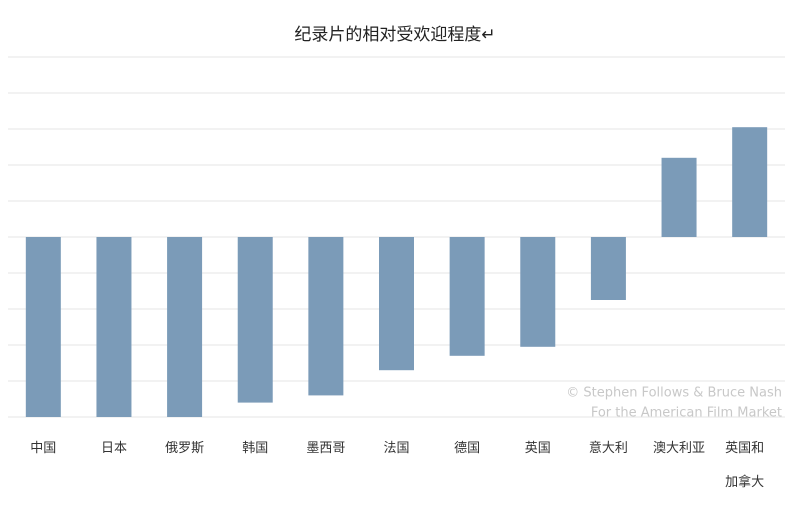 This screenshot has width=790, height=521. I want to click on x-tick-label: 墨西哥, so click(326, 448).